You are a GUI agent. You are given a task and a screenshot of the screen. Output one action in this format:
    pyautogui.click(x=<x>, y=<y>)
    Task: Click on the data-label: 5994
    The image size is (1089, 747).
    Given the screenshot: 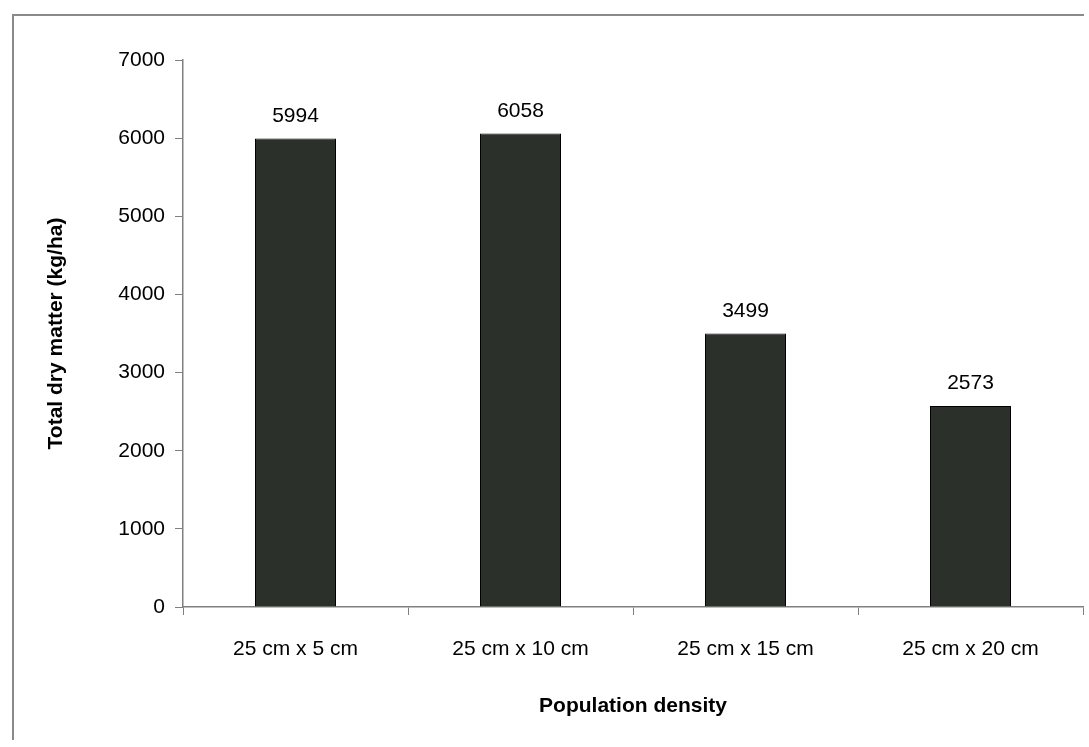 What is the action you would take?
    pyautogui.click(x=296, y=114)
    